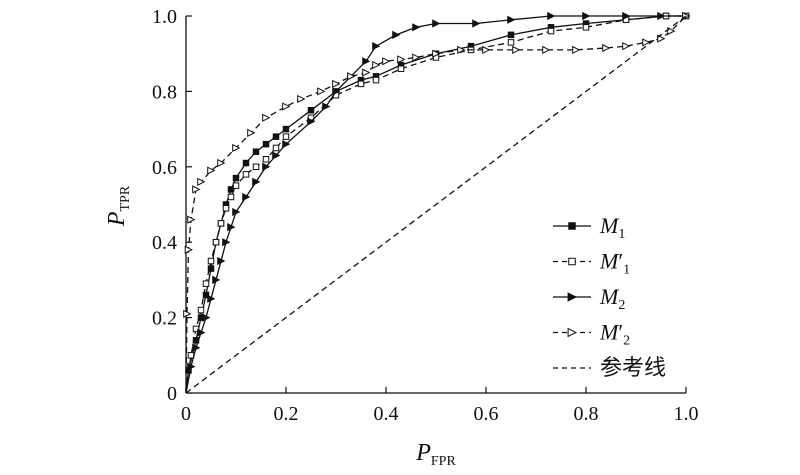  What do you see at coordinates (444, 461) in the screenshot?
I see `x-axis-title-sub: FPR` at bounding box center [444, 461].